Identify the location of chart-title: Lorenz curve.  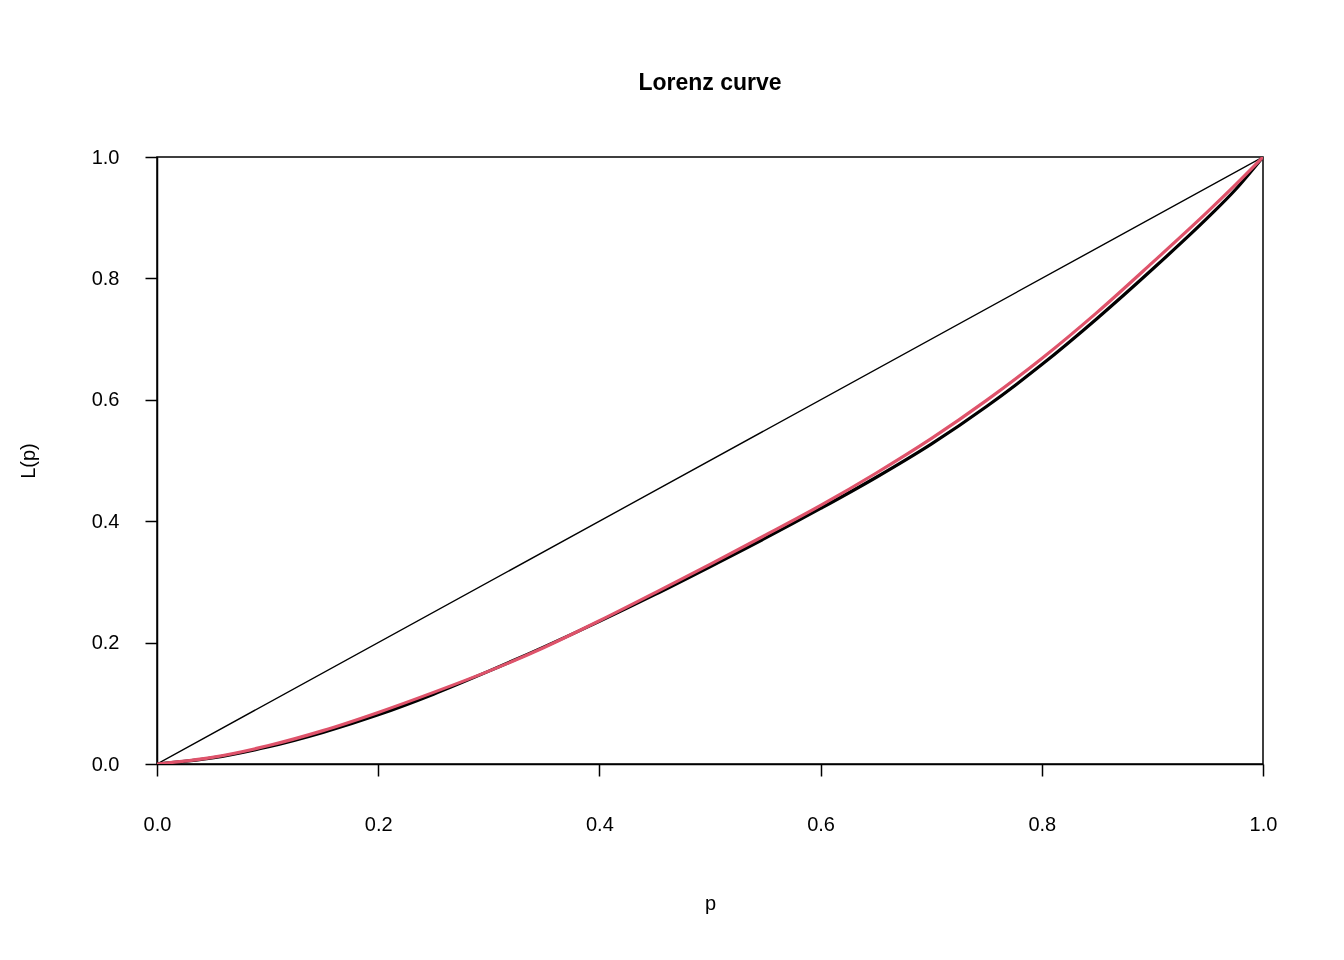
(710, 82).